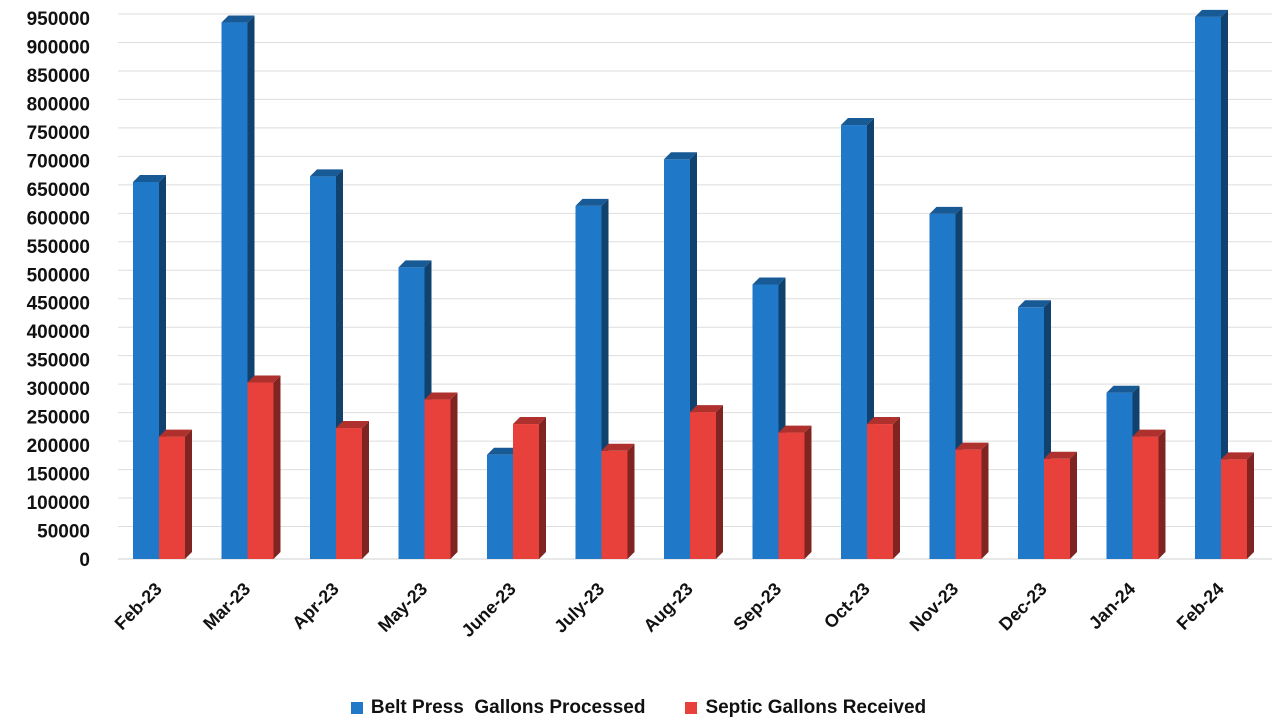 The width and height of the screenshot is (1277, 727). Describe the element at coordinates (58, 361) in the screenshot. I see `y-tick-label: 350000` at that location.